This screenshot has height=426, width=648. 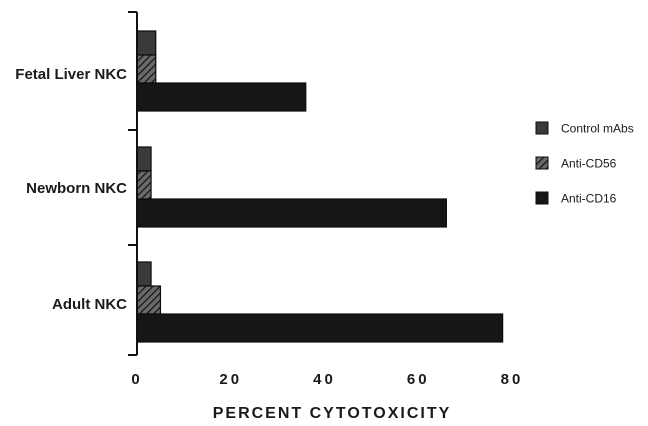 What do you see at coordinates (89, 304) in the screenshot?
I see `category-label-adult-nkc: Adult NKC` at bounding box center [89, 304].